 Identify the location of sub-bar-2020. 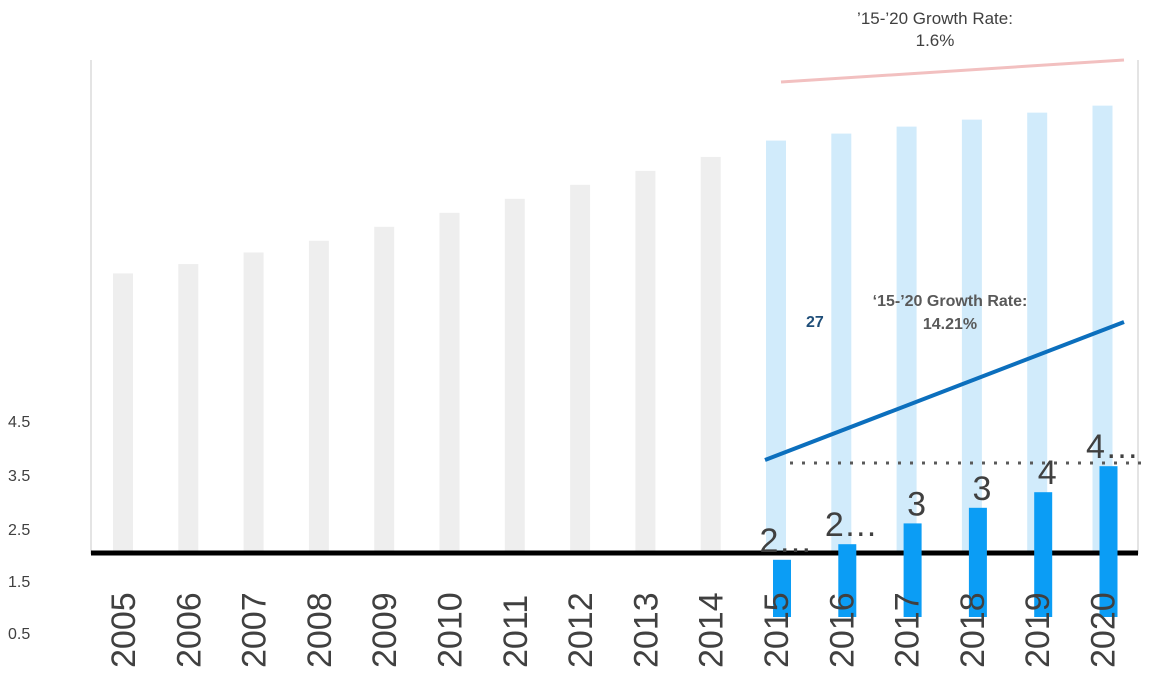
(1108, 541).